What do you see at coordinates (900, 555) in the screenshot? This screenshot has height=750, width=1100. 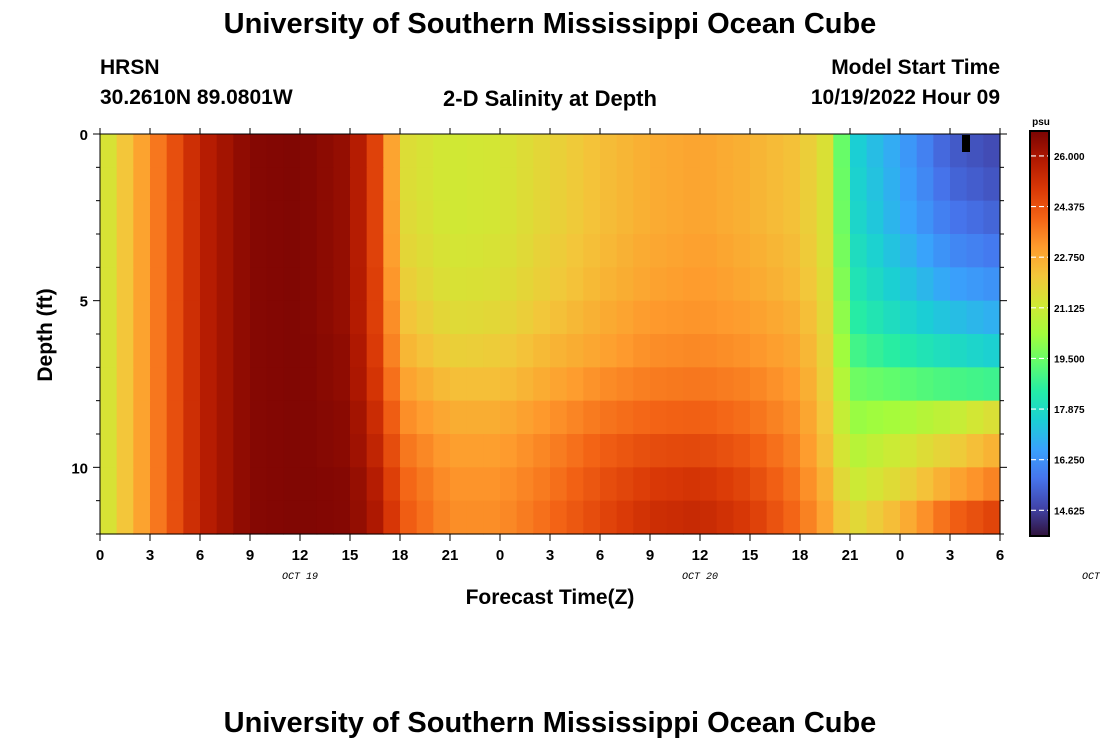 I see `x-tick-label: 0` at bounding box center [900, 555].